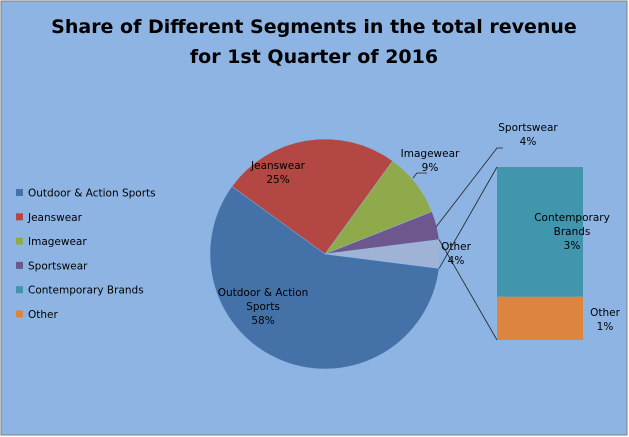  I want to click on data-label-imagewear: Imagewear 9%, so click(430, 161).